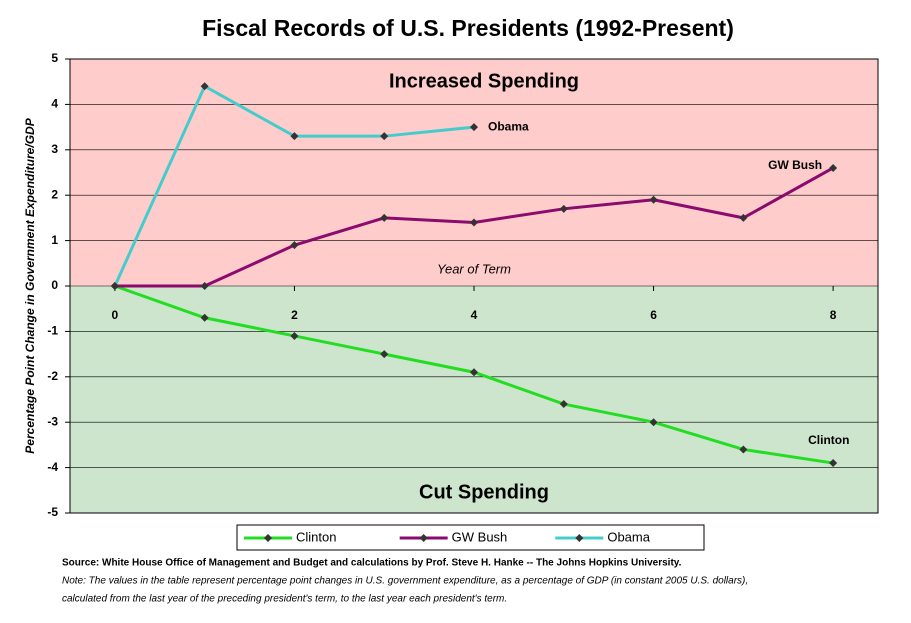  What do you see at coordinates (52, 421) in the screenshot?
I see `y-tick-label: -3` at bounding box center [52, 421].